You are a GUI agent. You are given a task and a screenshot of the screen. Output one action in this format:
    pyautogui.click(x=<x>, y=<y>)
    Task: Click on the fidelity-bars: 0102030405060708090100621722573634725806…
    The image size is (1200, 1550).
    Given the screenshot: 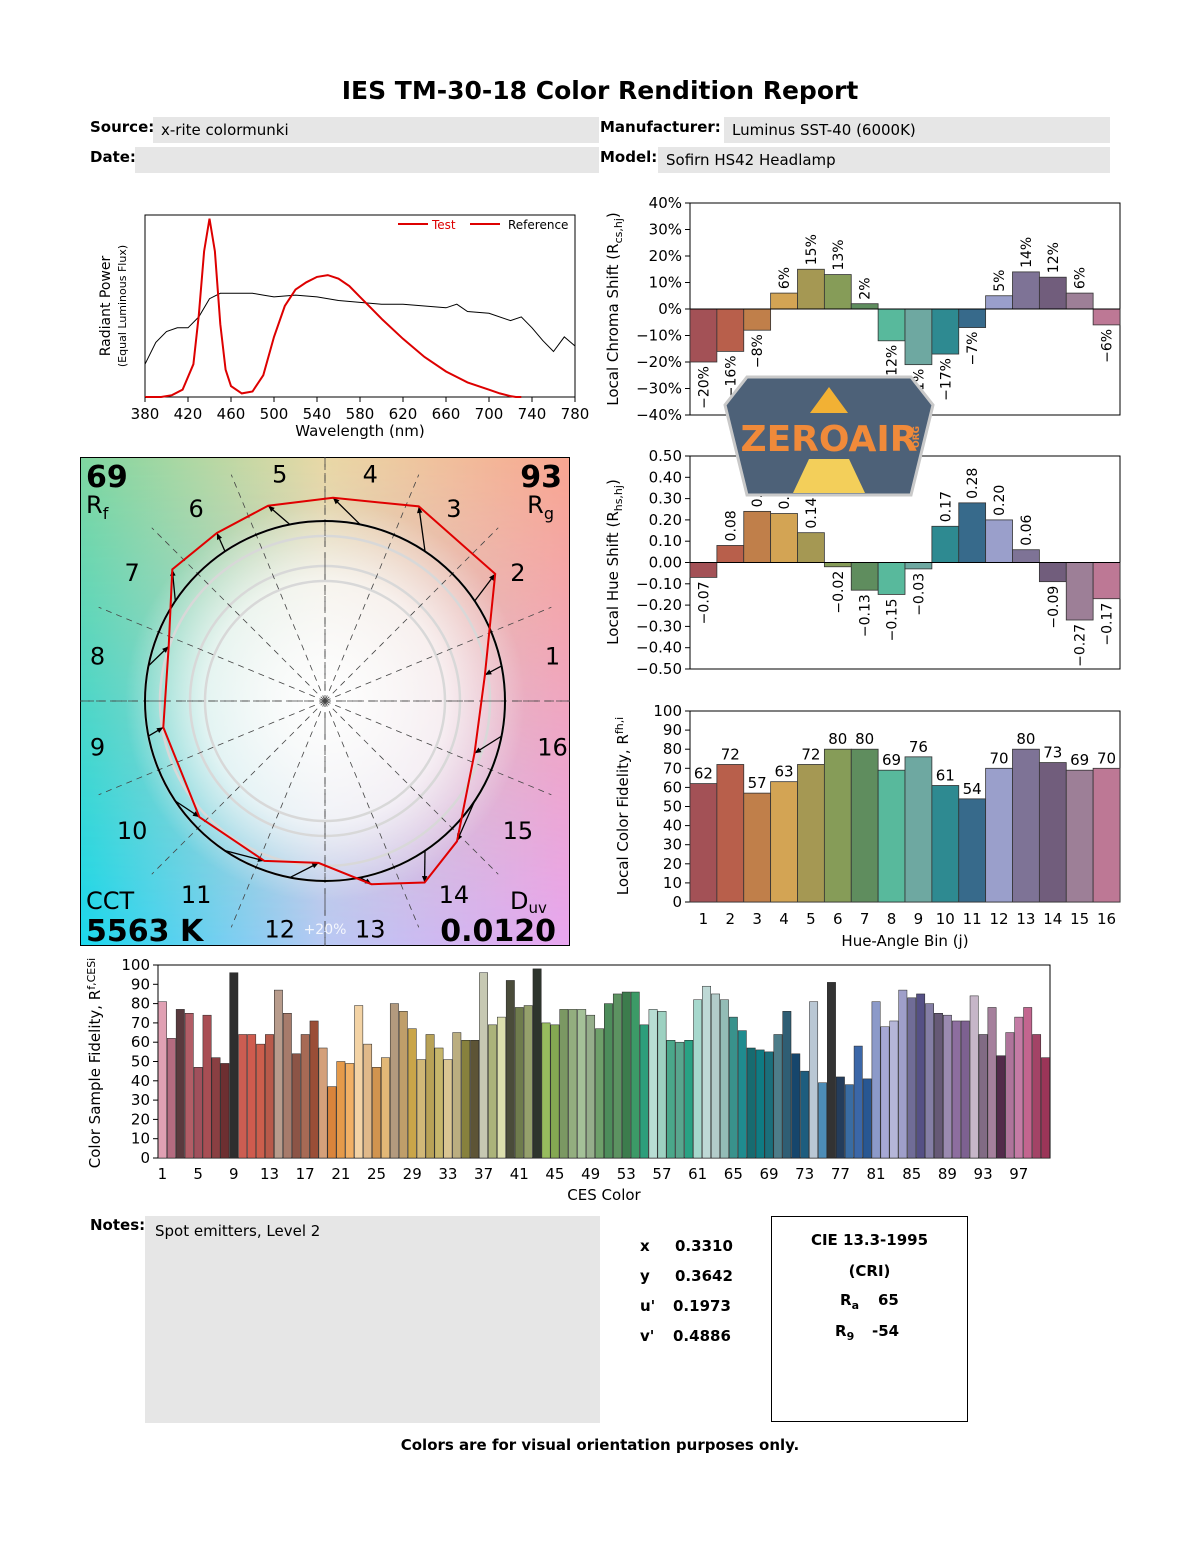 What is the action you would take?
    pyautogui.click(x=887, y=815)
    